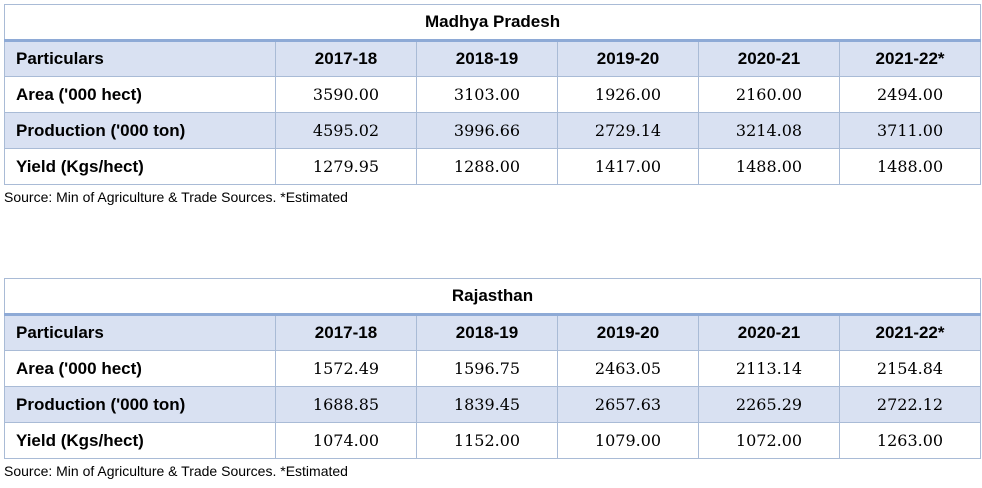  Describe the element at coordinates (487, 94) in the screenshot. I see `table-cell: 3103.00` at that location.